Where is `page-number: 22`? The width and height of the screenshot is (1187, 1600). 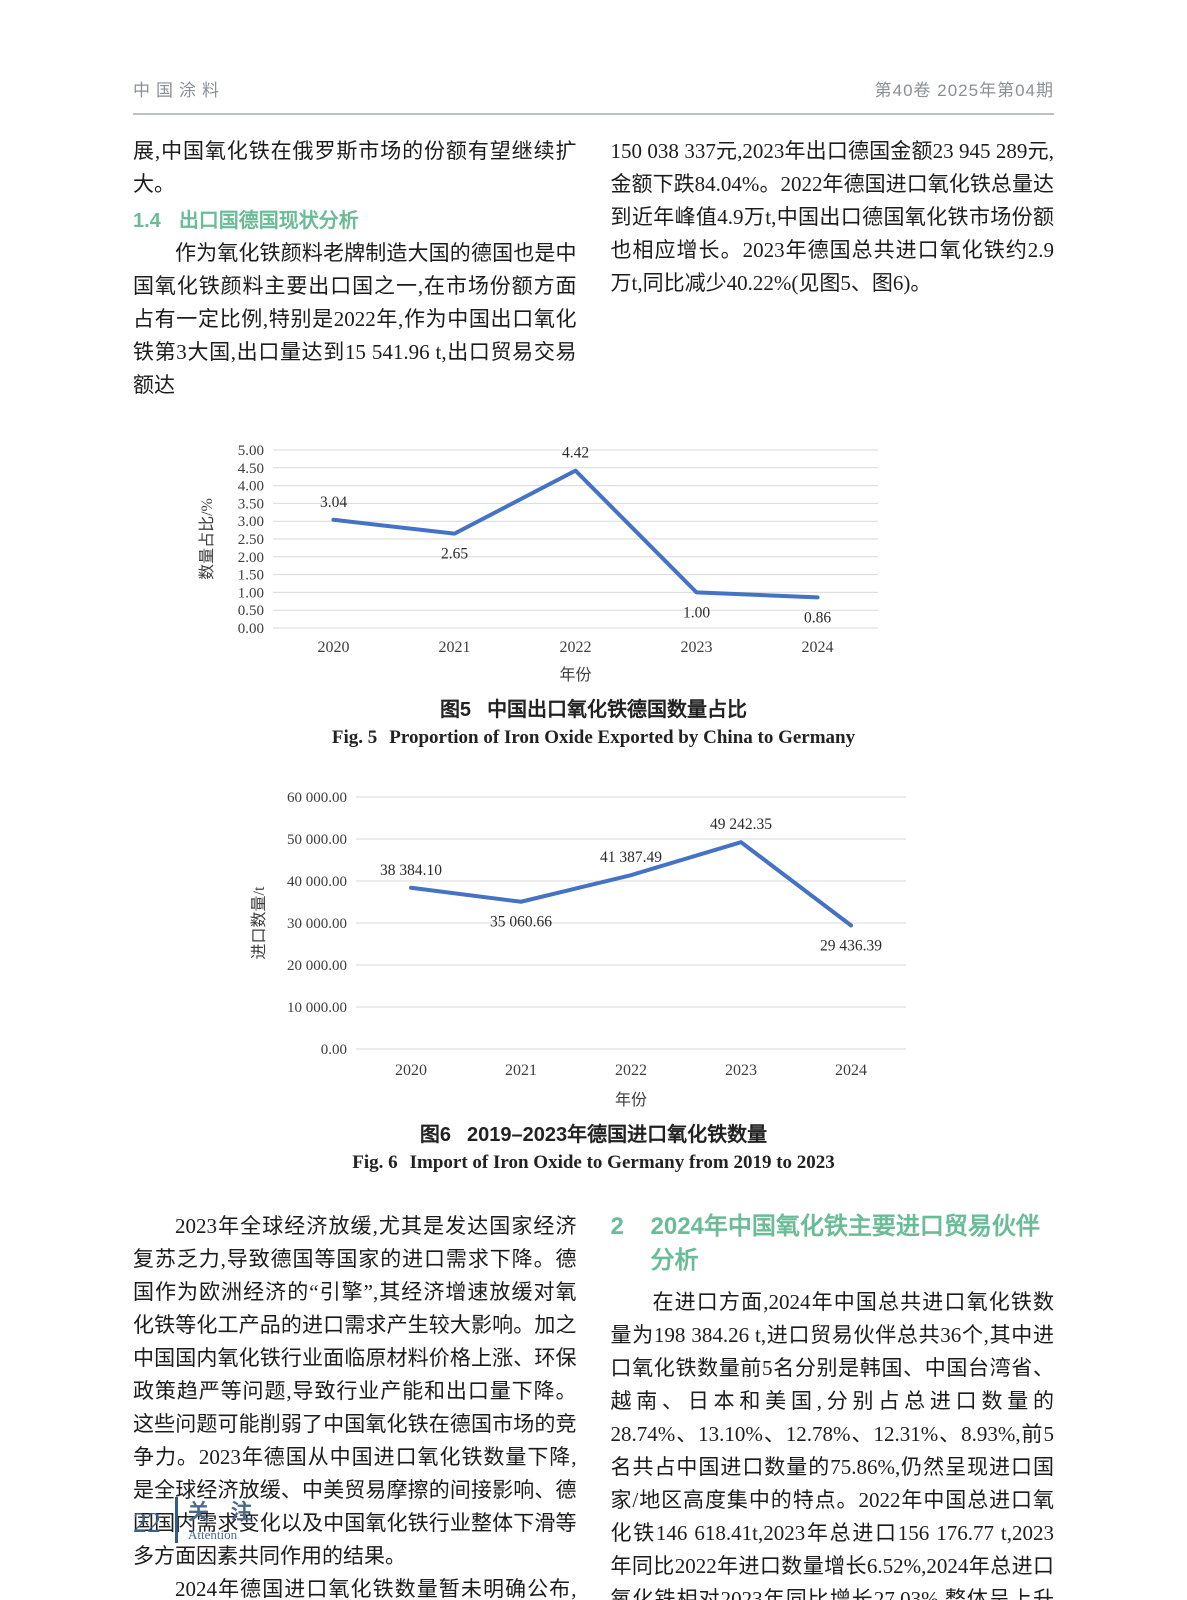
page-number: 22 is located at coordinates (147, 1523).